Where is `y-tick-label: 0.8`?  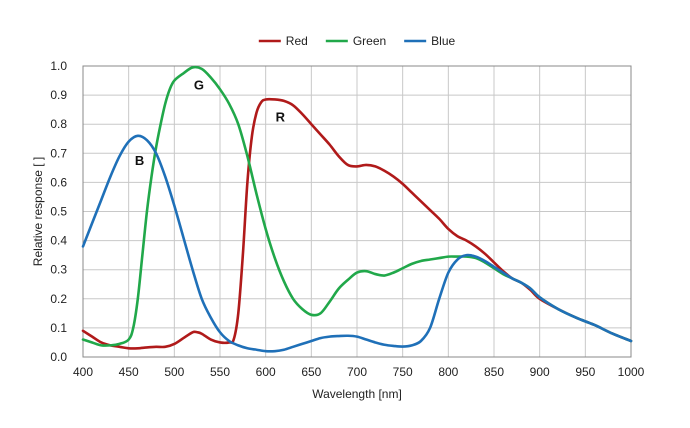 y-tick-label: 0.8 is located at coordinates (58, 124).